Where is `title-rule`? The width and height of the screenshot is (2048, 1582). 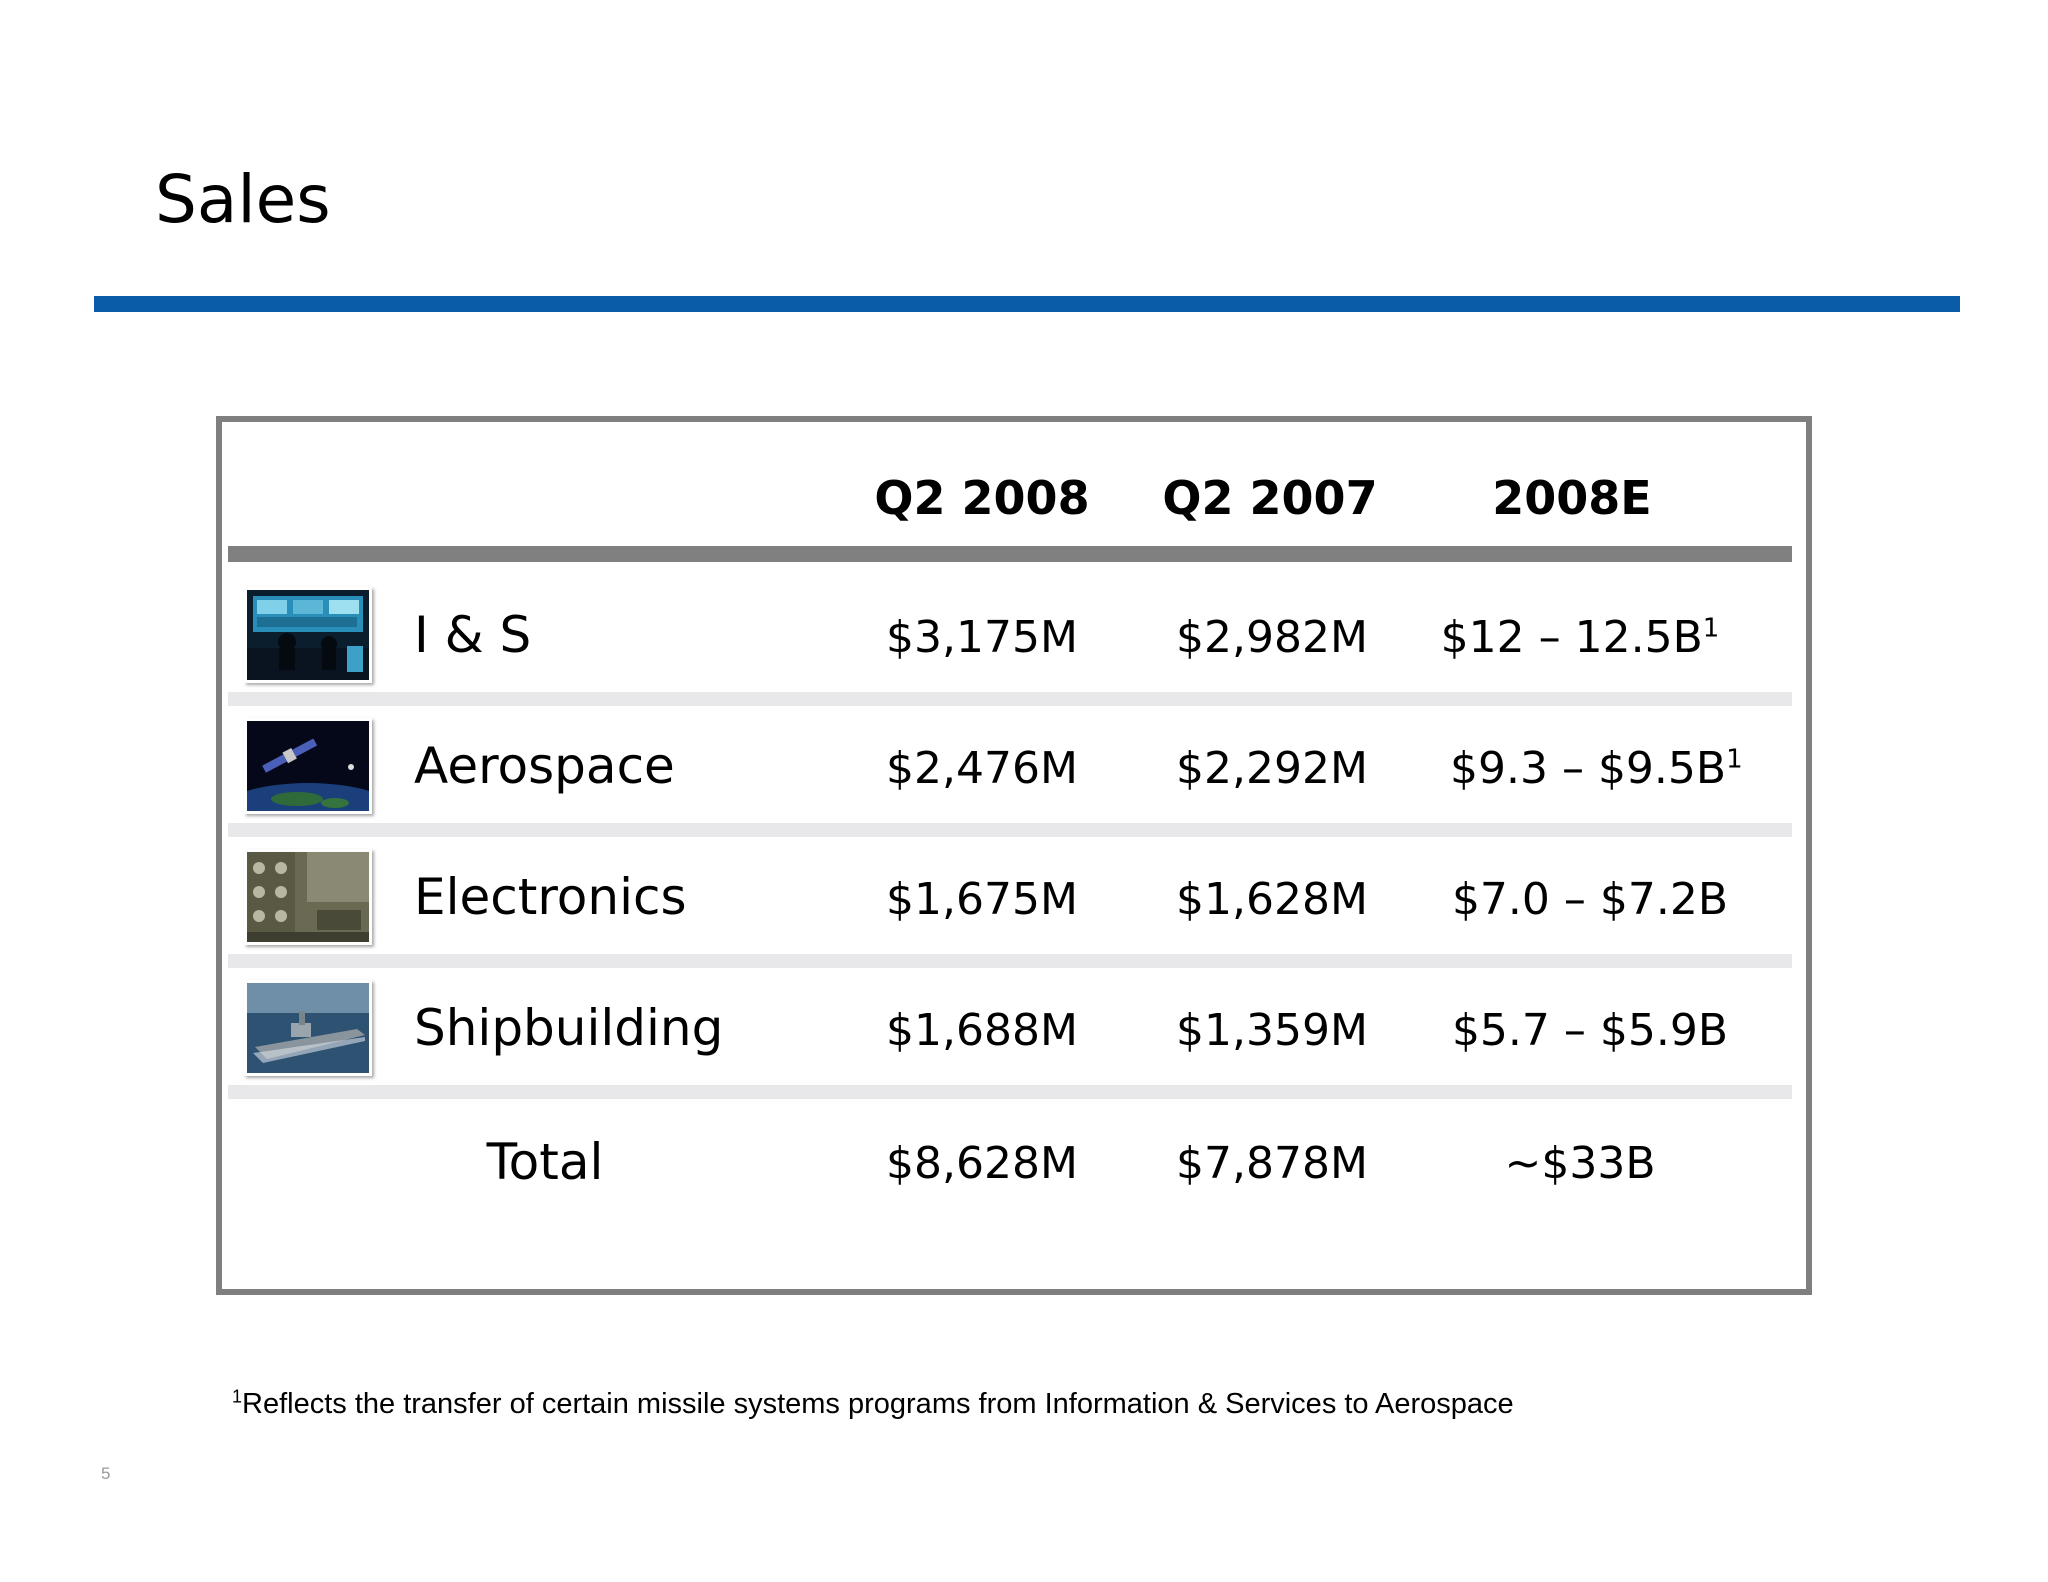
title-rule is located at coordinates (1027, 304).